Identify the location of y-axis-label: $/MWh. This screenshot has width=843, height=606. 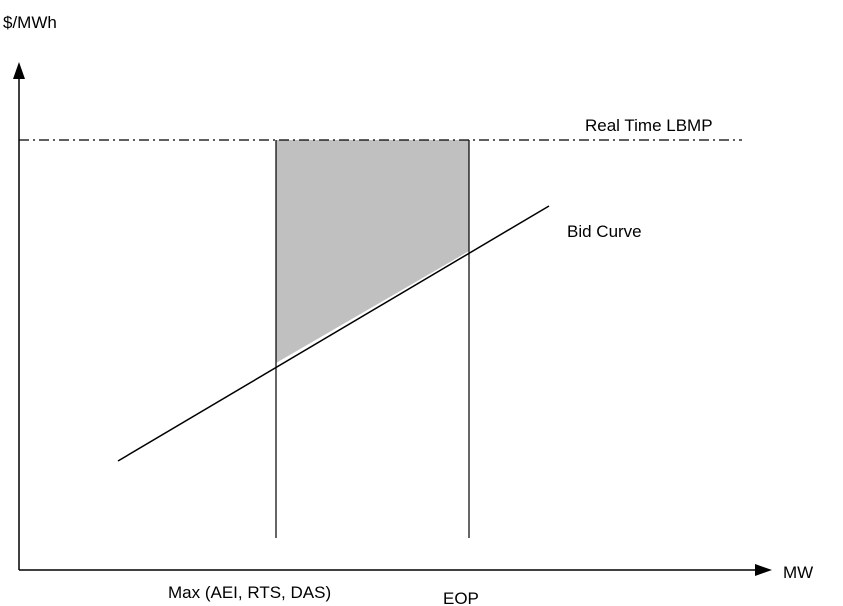
(30, 22).